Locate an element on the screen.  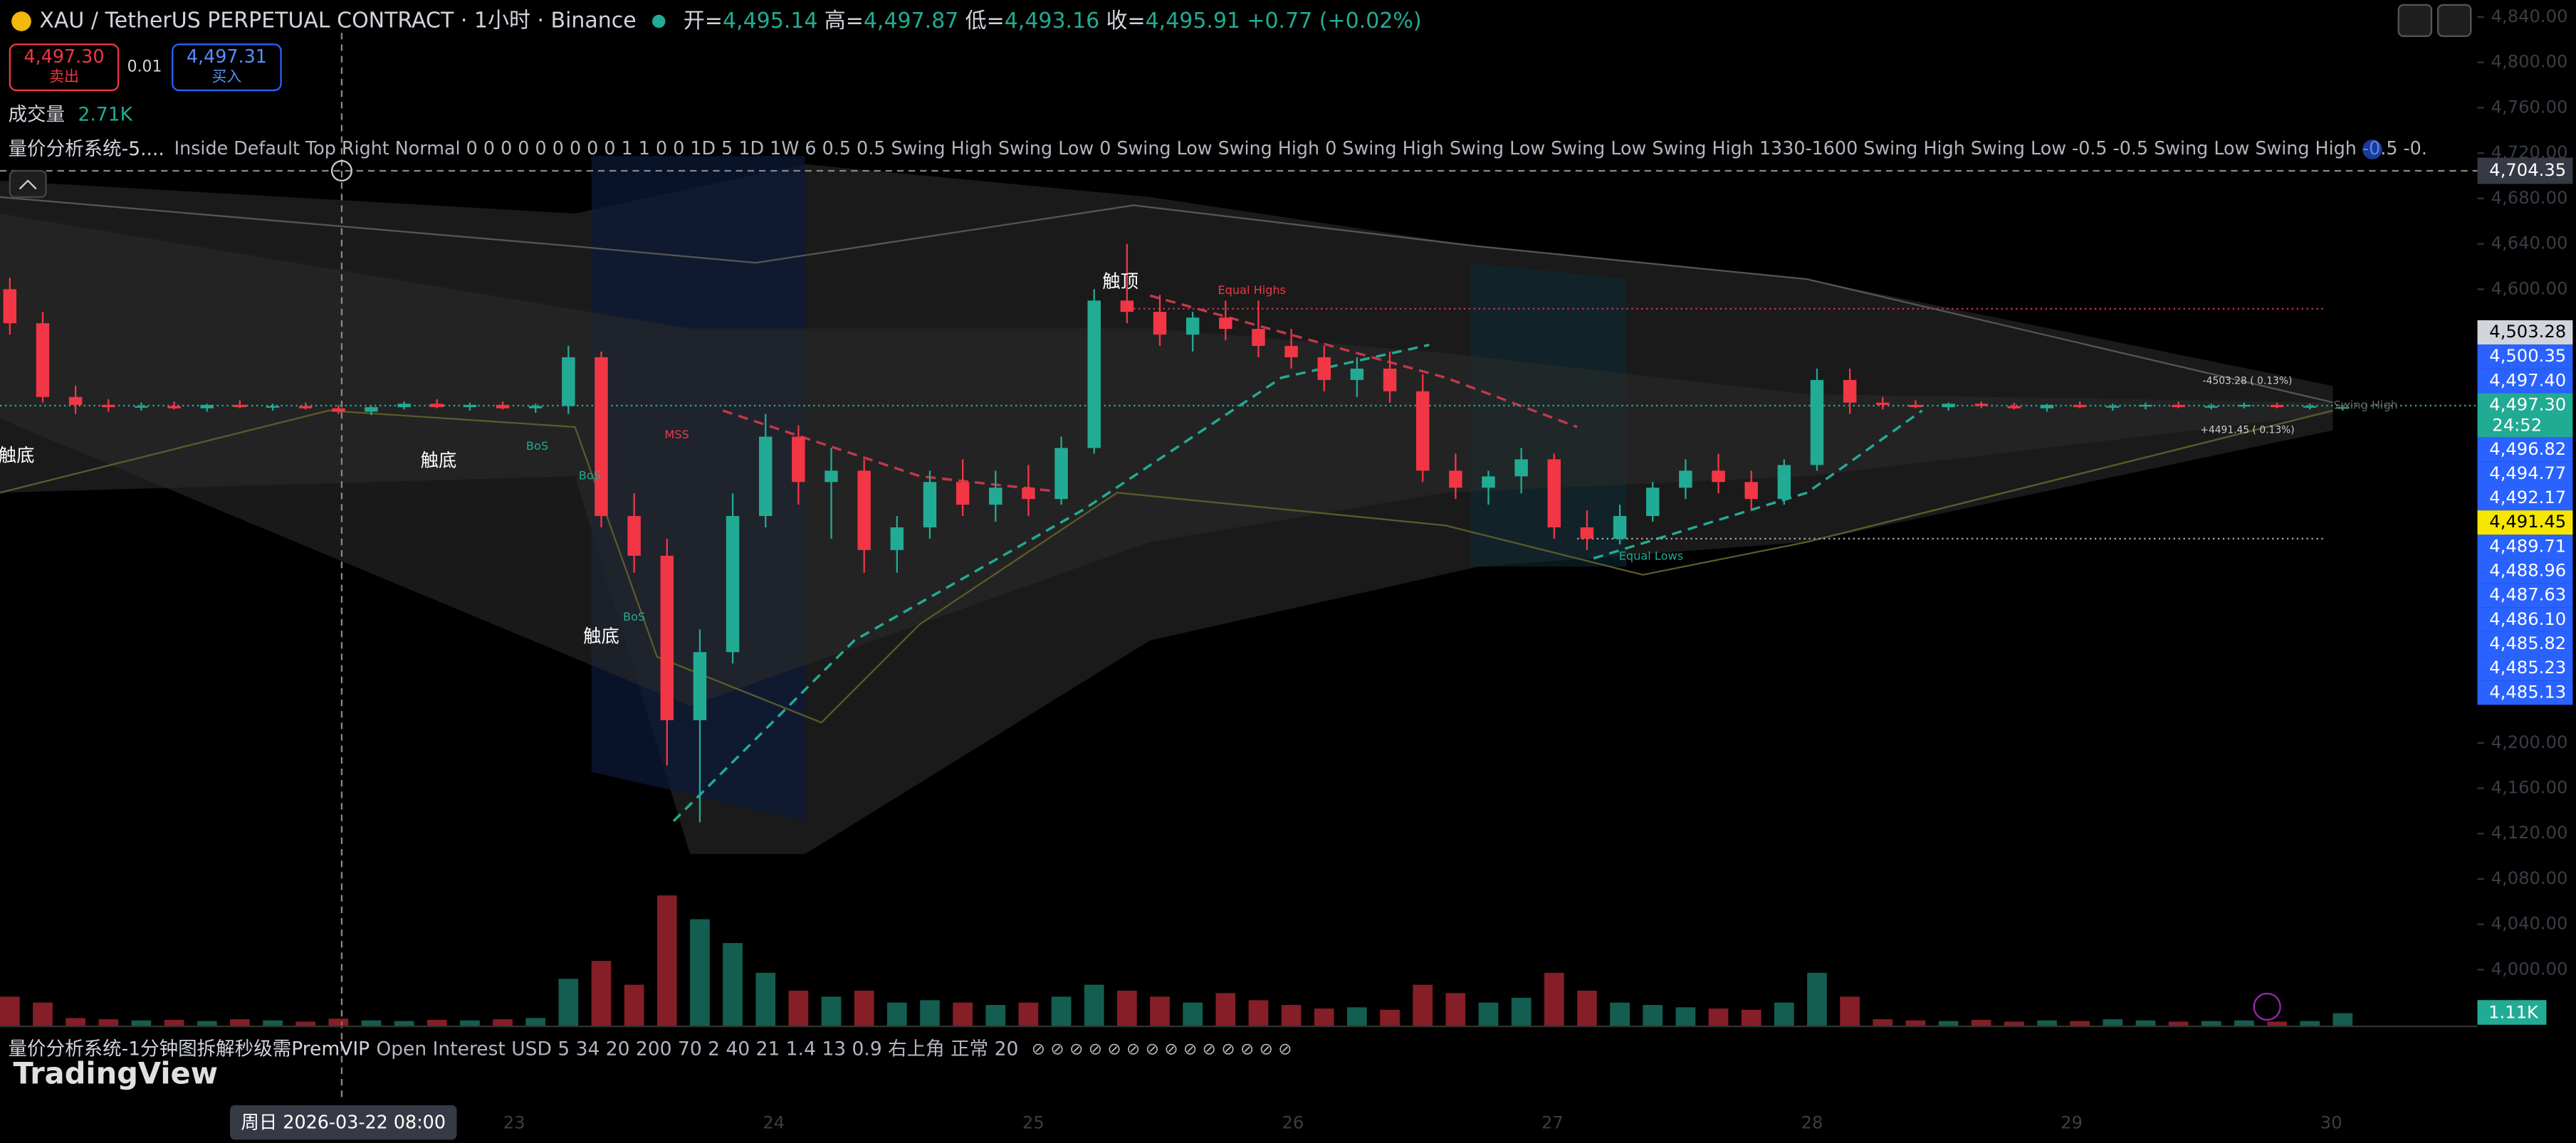
indicator-icon is located at coordinates (2372, 149).